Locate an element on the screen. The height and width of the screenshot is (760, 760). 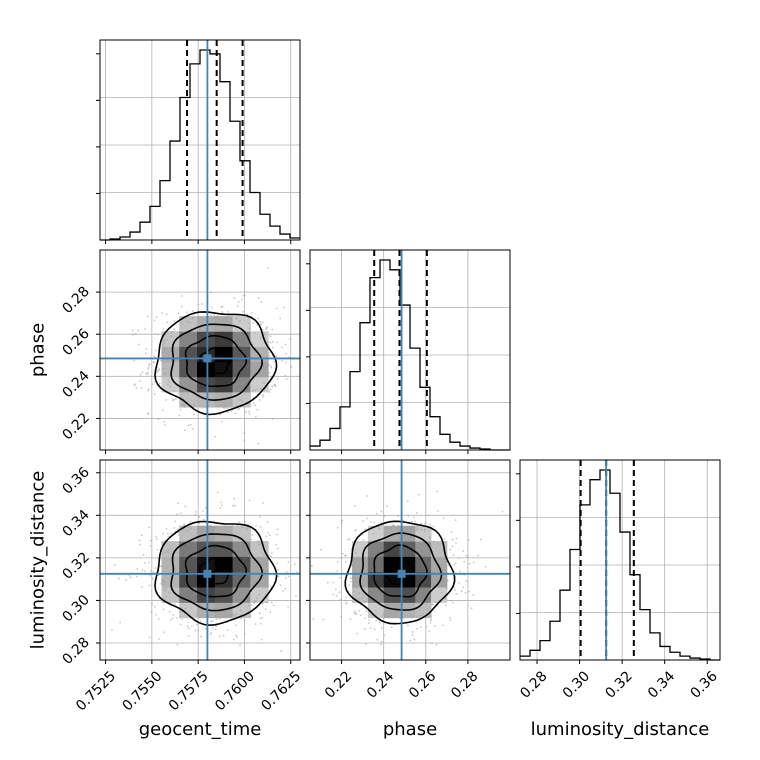
panel-frame-geocent_time is located at coordinates (200, 140).